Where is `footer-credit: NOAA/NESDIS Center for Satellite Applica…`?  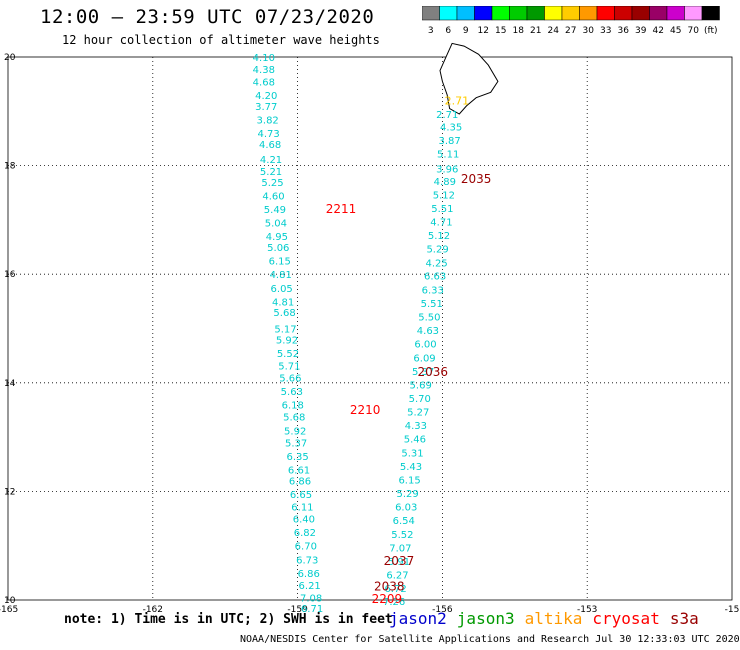 footer-credit: NOAA/NESDIS Center for Satellite Applica… is located at coordinates (490, 639).